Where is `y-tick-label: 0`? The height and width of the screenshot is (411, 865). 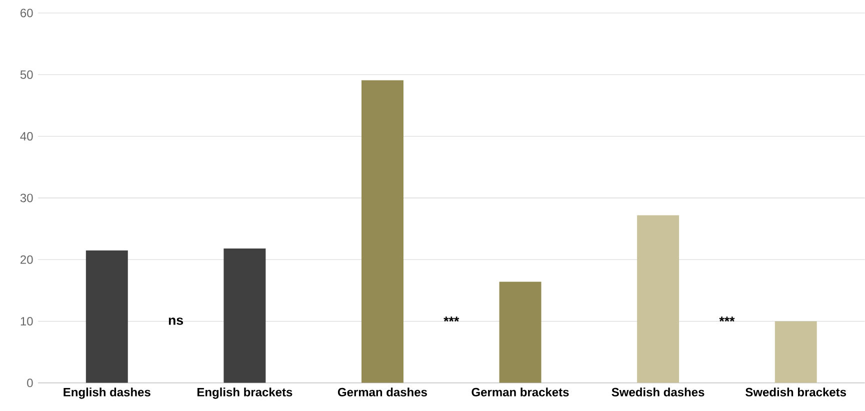
y-tick-label: 0 is located at coordinates (30, 383).